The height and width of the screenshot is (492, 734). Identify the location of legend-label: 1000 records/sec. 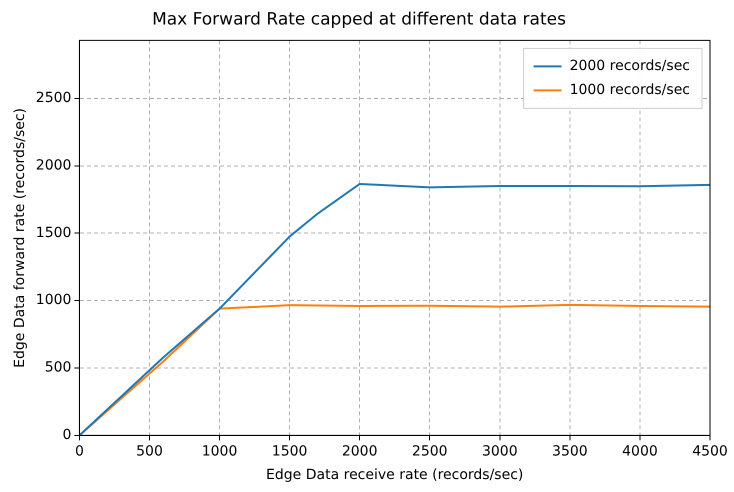
(630, 90).